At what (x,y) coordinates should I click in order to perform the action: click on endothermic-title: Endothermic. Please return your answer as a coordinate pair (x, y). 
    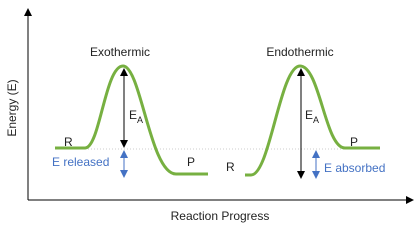
    Looking at the image, I should click on (299, 52).